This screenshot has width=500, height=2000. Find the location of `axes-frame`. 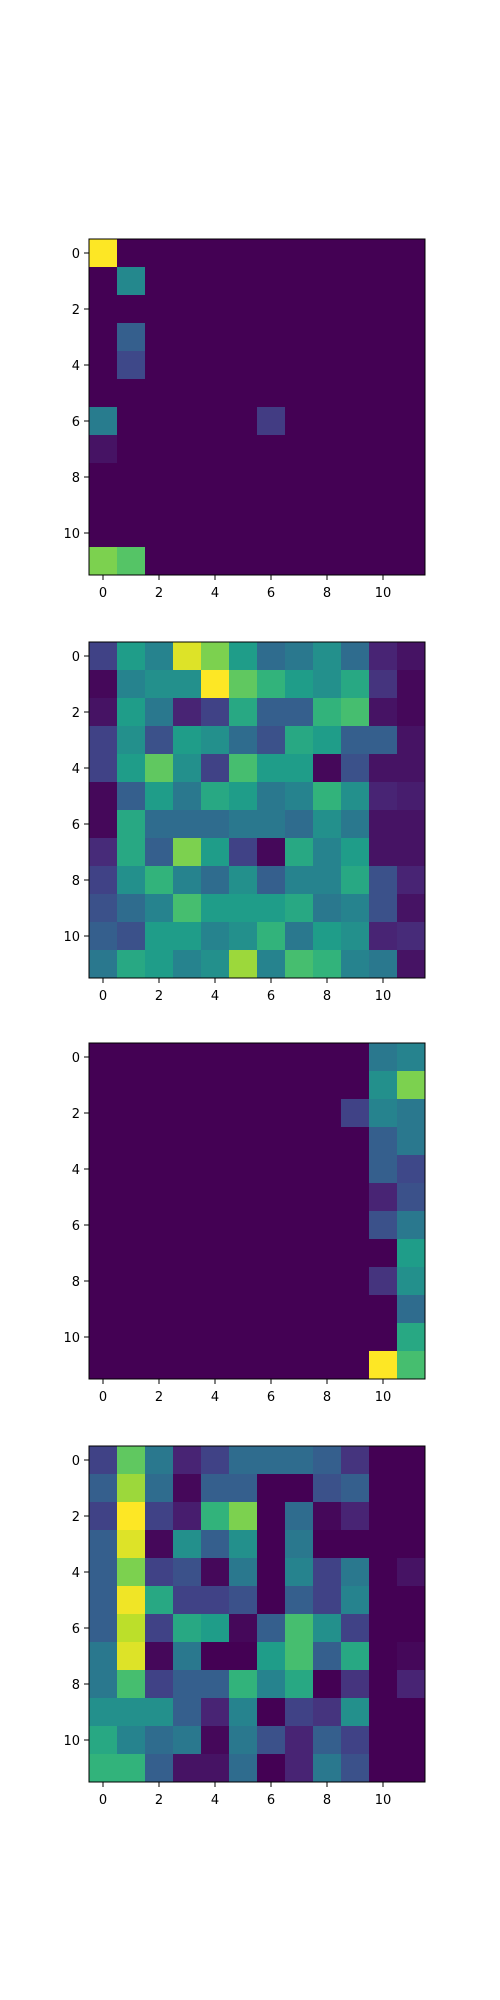

axes-frame is located at coordinates (257, 810).